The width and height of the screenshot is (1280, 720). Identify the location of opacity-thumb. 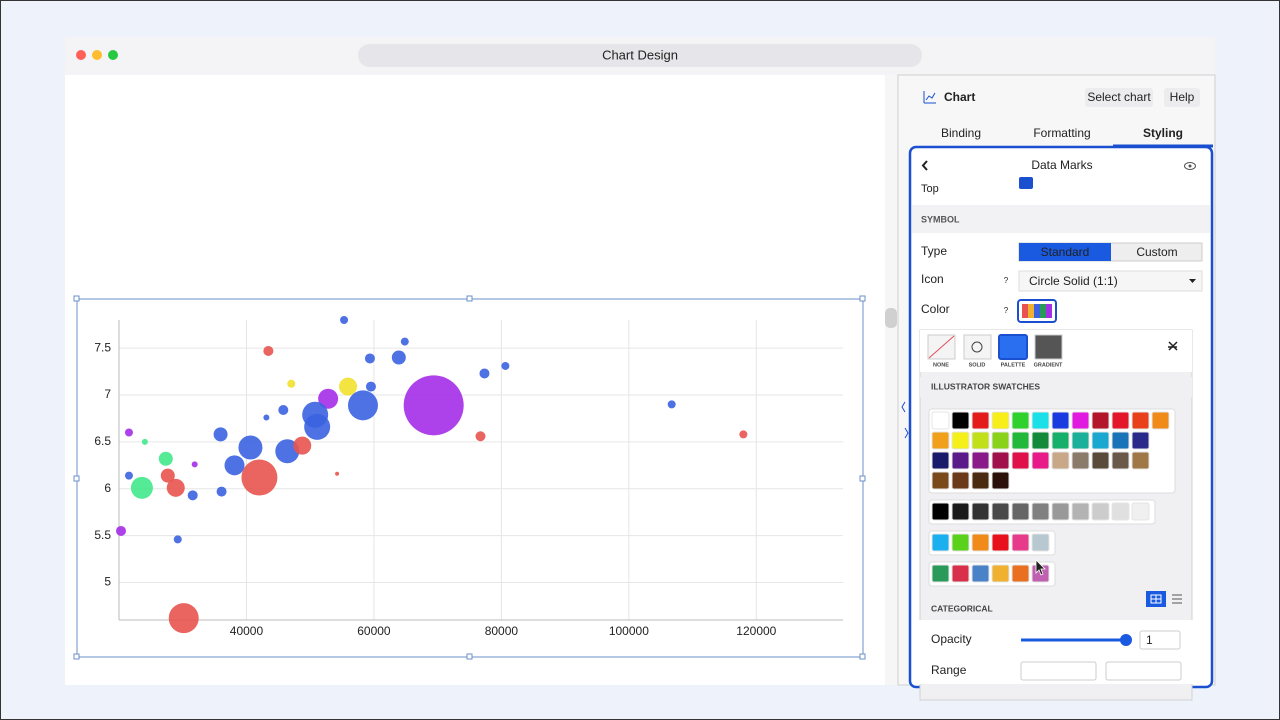
(1126, 640).